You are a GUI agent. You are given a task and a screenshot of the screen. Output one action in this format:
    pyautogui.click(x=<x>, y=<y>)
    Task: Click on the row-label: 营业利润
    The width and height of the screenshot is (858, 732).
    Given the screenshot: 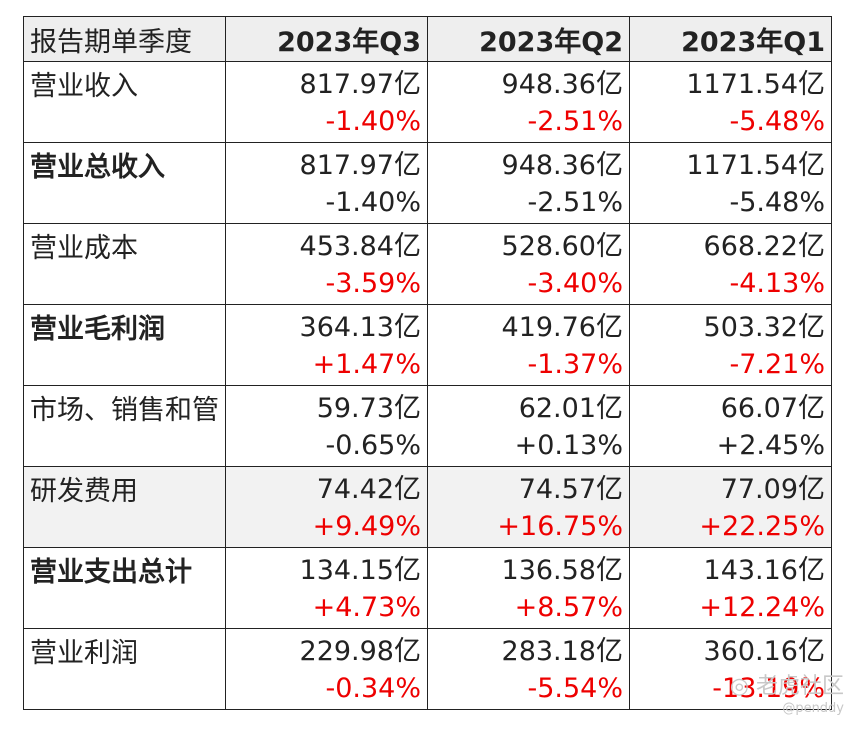 What is the action you would take?
    pyautogui.click(x=124, y=669)
    